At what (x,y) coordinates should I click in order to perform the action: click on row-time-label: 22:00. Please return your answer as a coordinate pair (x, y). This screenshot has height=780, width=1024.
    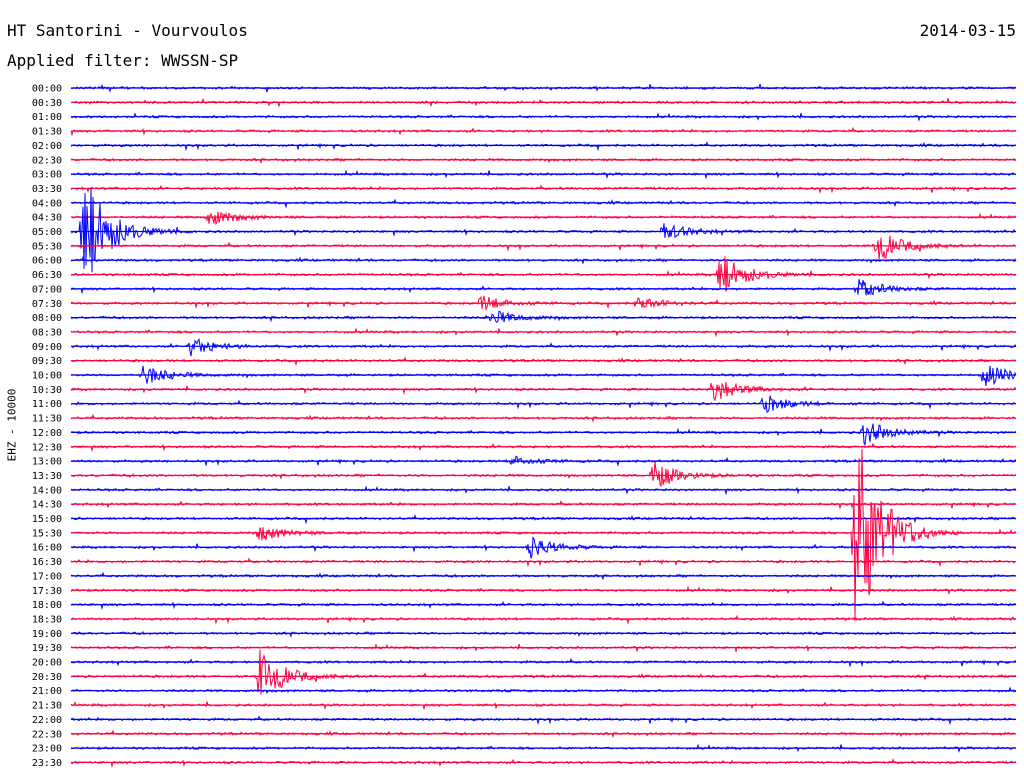
    Looking at the image, I should click on (47, 720).